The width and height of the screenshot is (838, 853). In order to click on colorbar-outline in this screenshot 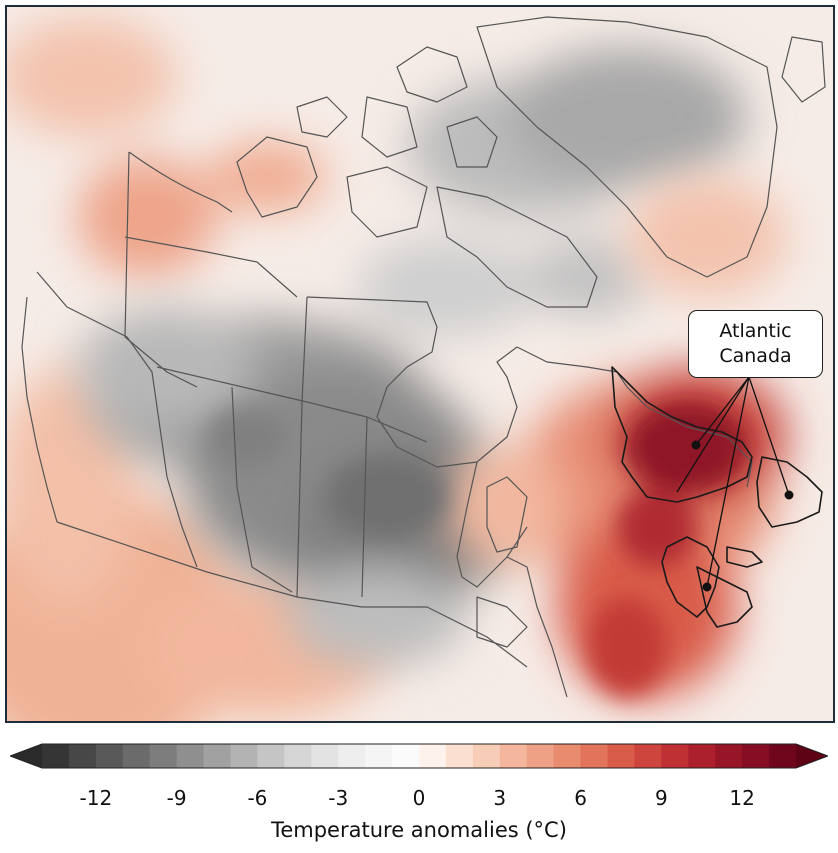, I will do `click(419, 756)`.